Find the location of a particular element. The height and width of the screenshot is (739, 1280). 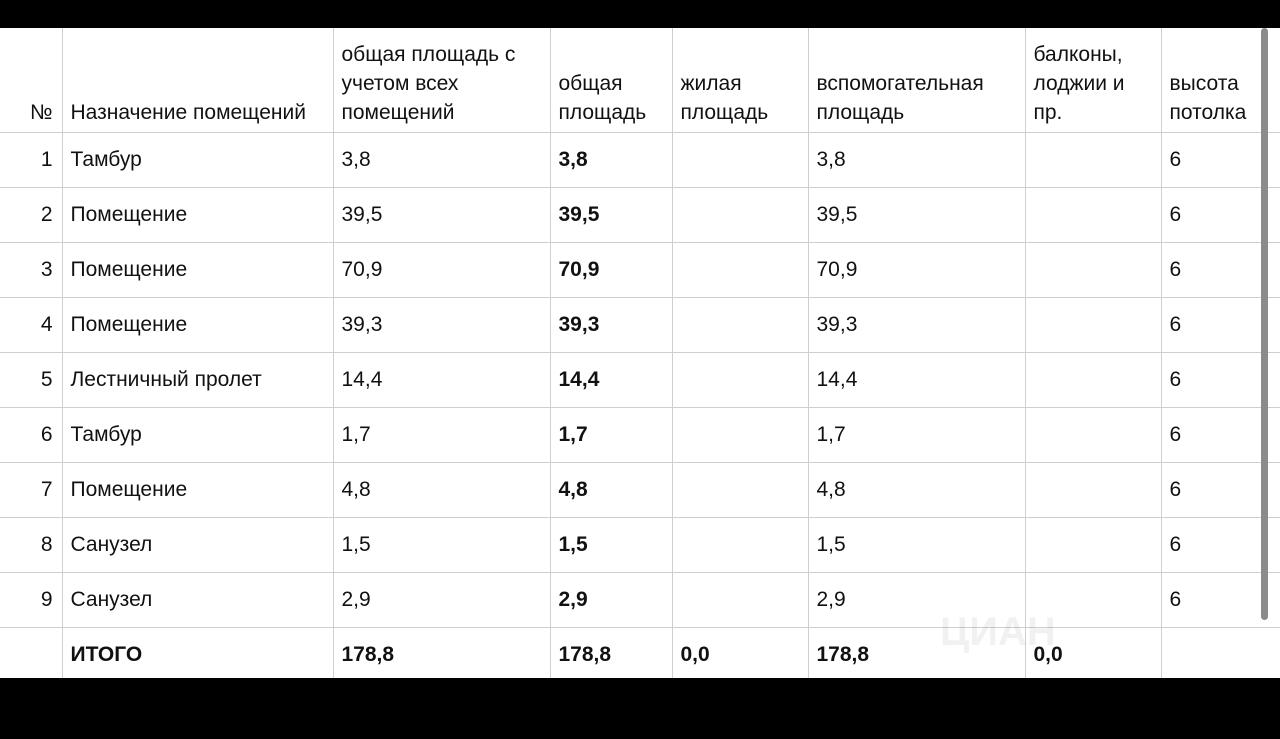

cell-total-all: 14,4 is located at coordinates (442, 380).